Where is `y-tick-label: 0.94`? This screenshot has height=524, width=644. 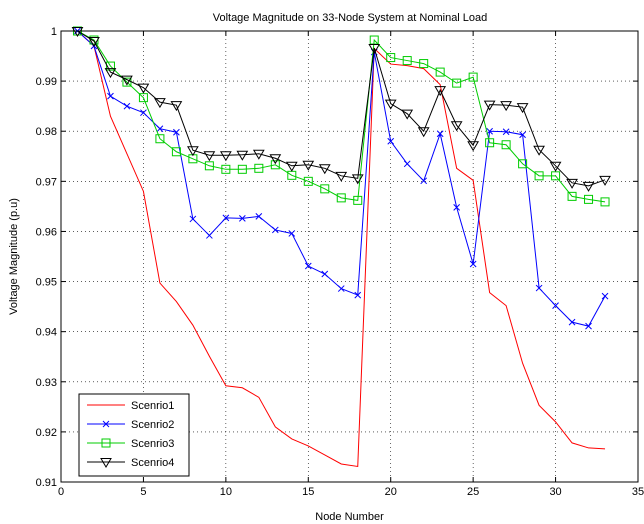
y-tick-label: 0.94 is located at coordinates (46, 333).